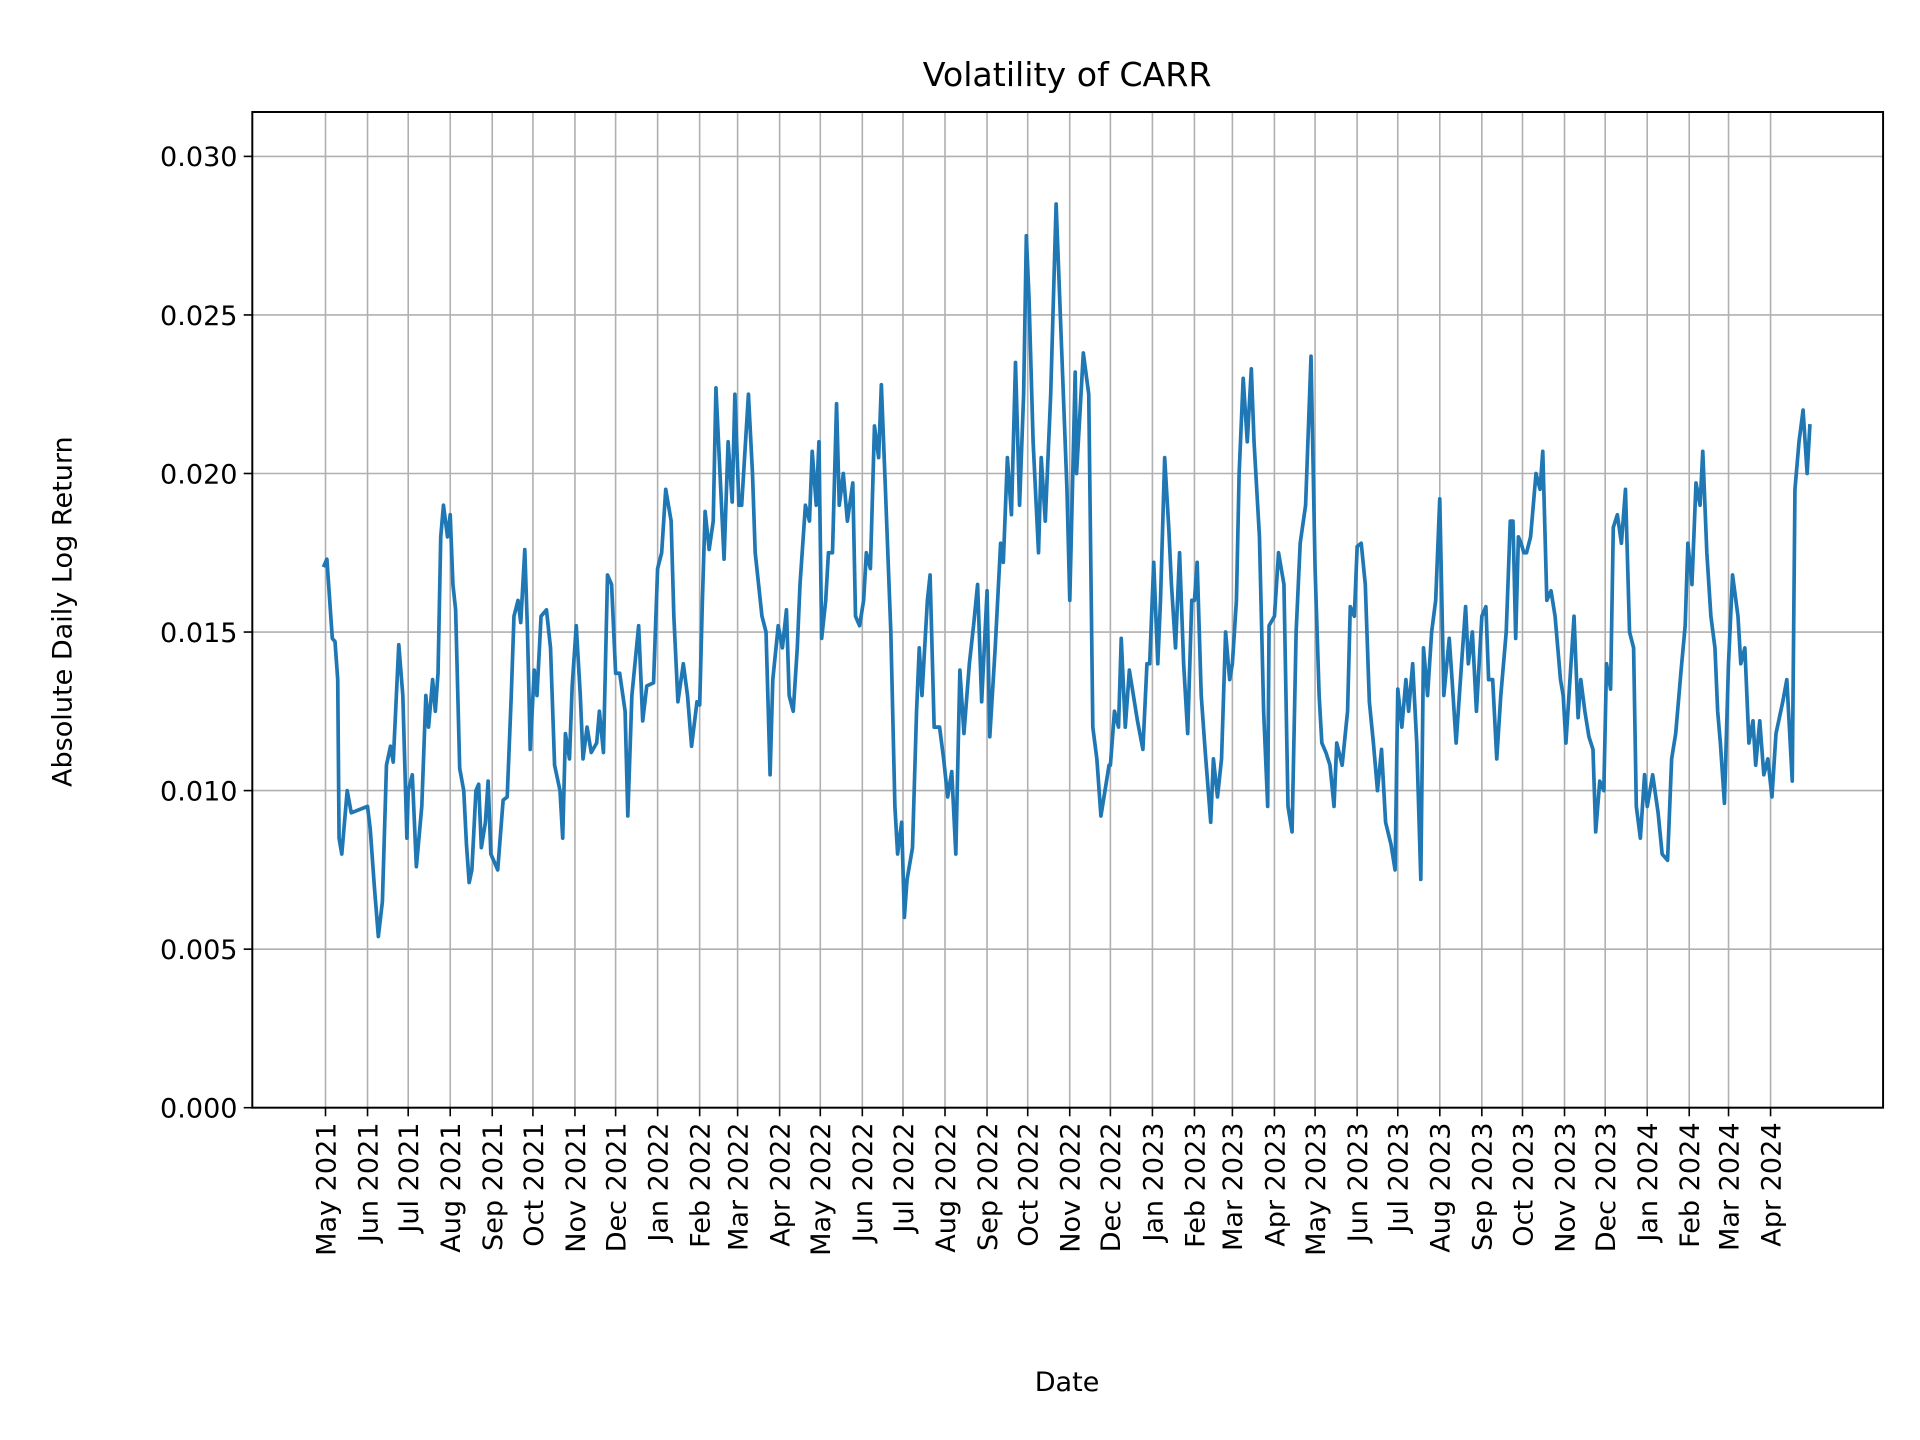  I want to click on x-tick-label: Apr 2022, so click(780, 1184).